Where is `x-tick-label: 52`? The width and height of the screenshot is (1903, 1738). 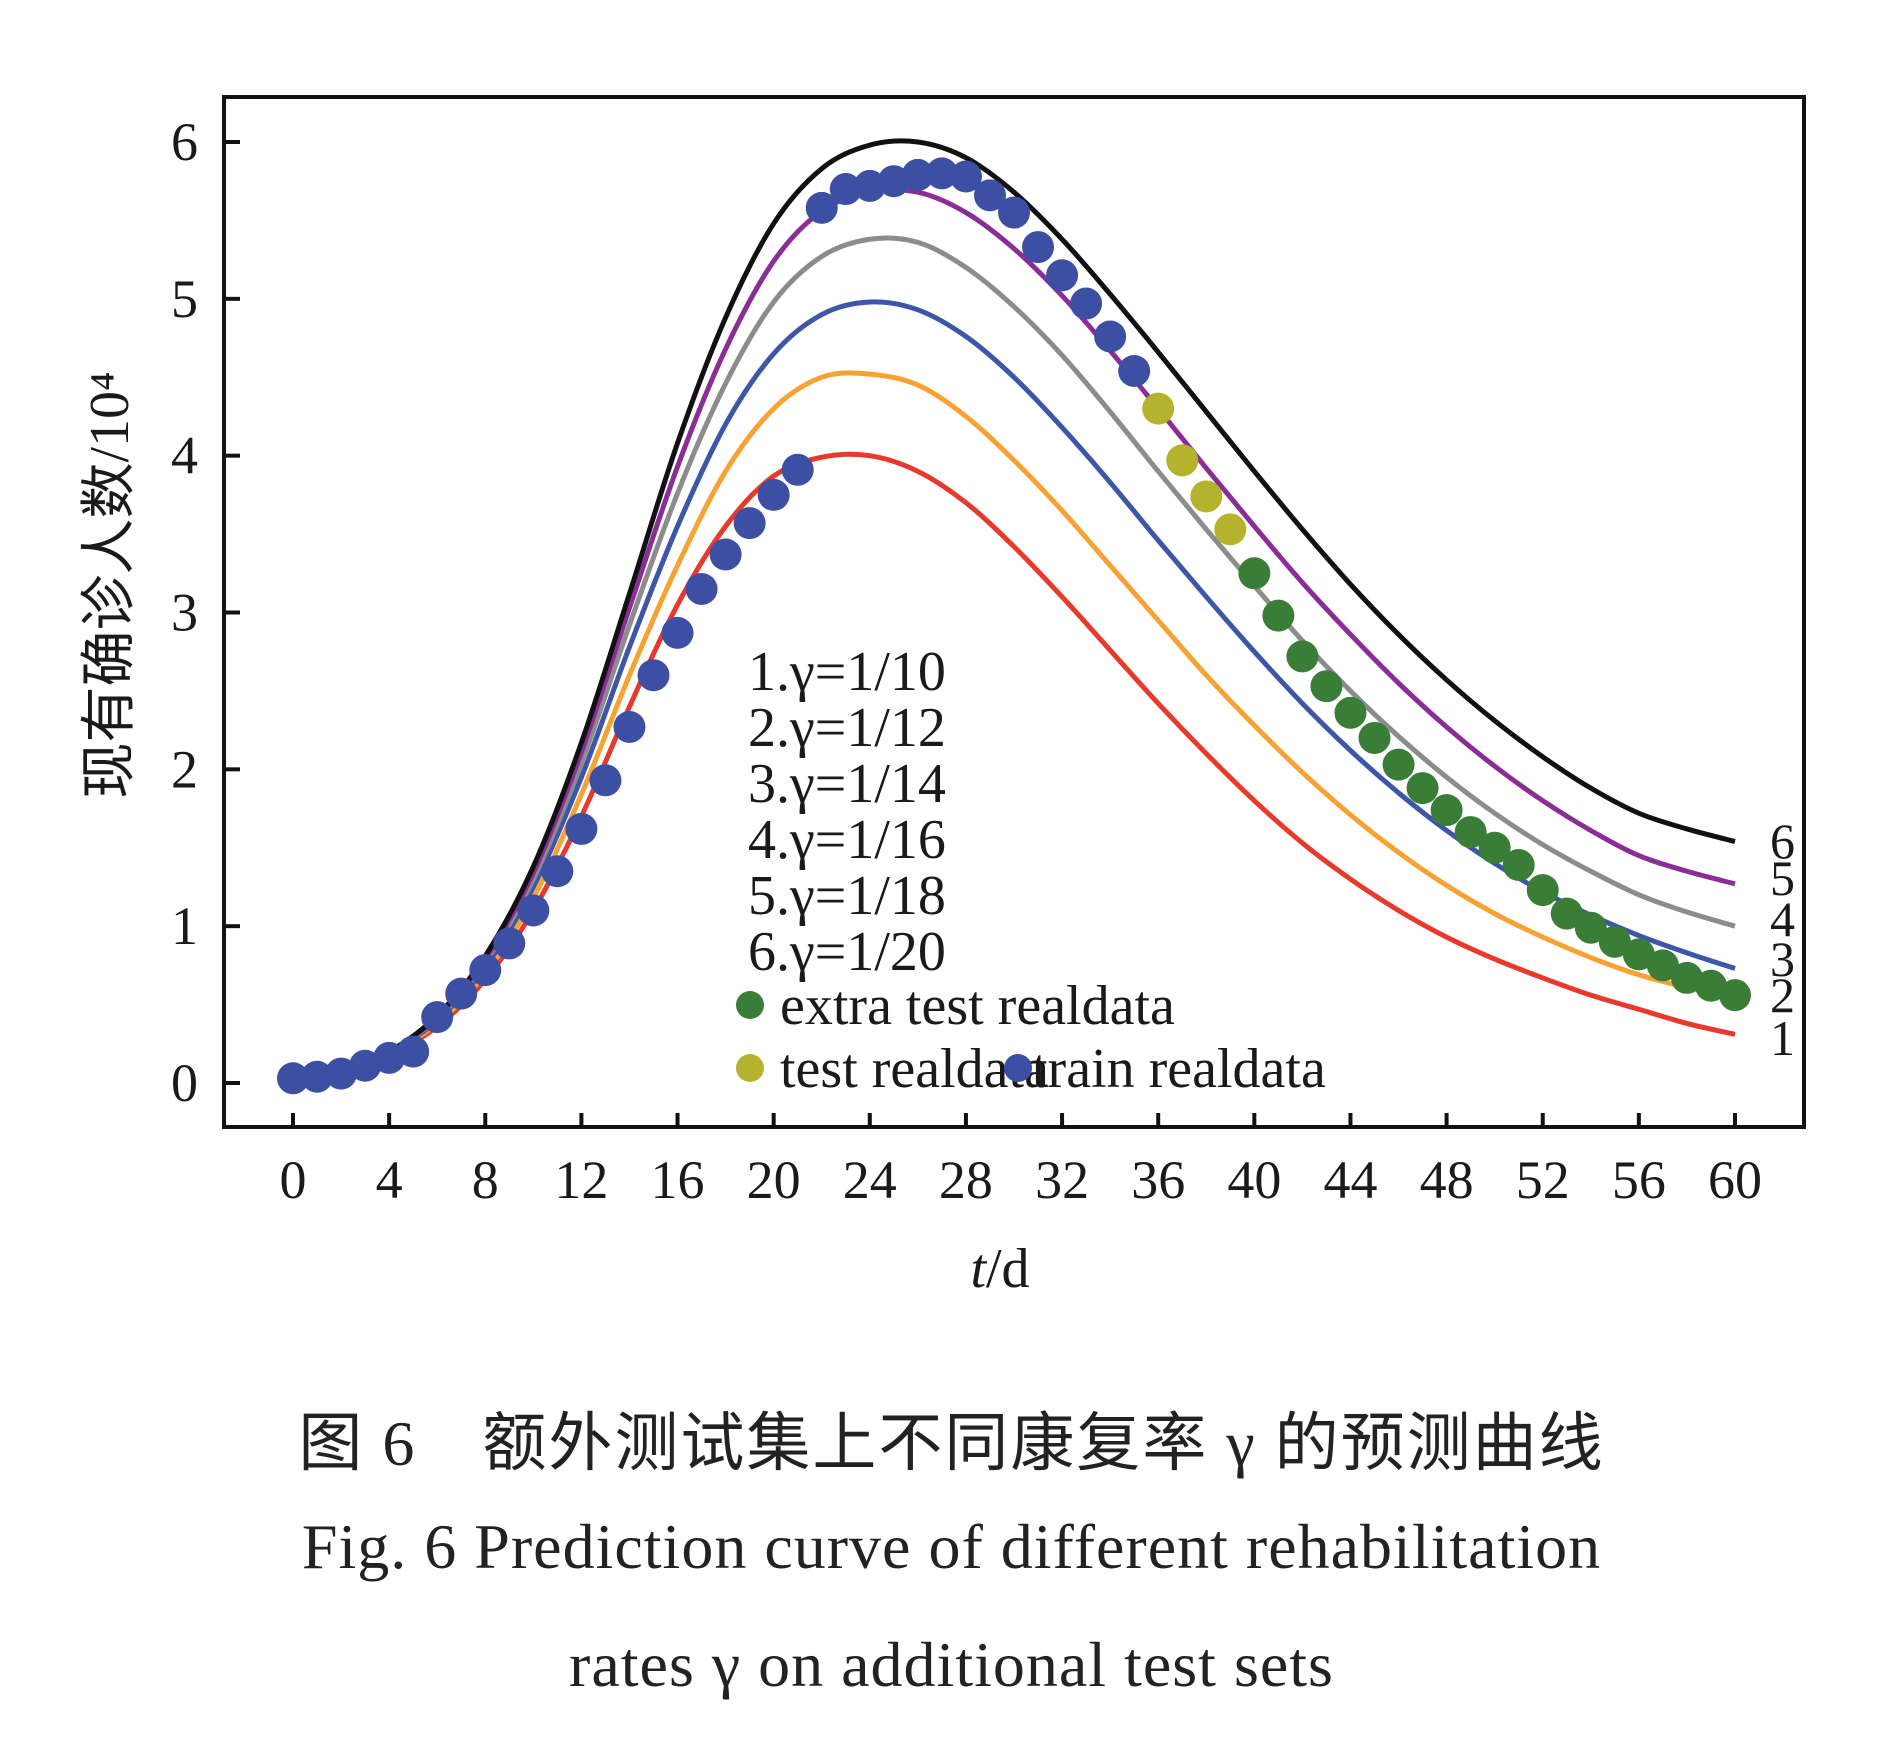
x-tick-label: 52 is located at coordinates (1543, 1180).